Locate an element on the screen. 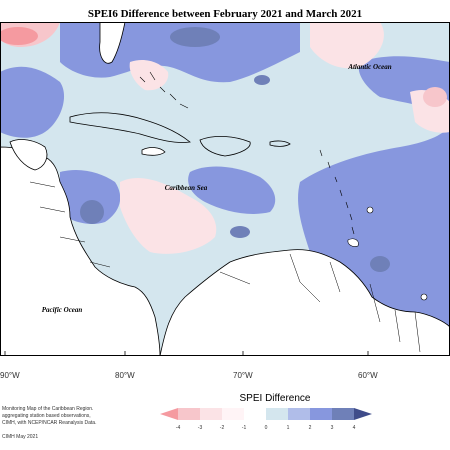 The width and height of the screenshot is (450, 450). land-florida is located at coordinates (112, 43).